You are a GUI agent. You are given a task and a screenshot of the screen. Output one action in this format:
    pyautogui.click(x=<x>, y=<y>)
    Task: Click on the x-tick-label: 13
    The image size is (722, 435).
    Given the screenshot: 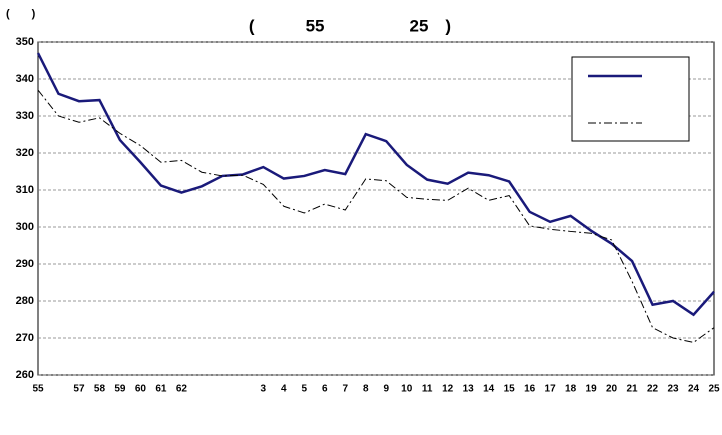 What is the action you would take?
    pyautogui.click(x=469, y=389)
    